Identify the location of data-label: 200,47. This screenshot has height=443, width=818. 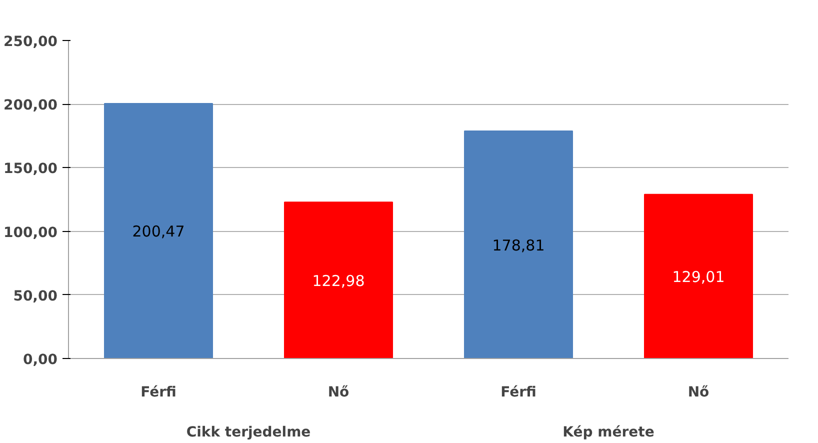
(158, 231).